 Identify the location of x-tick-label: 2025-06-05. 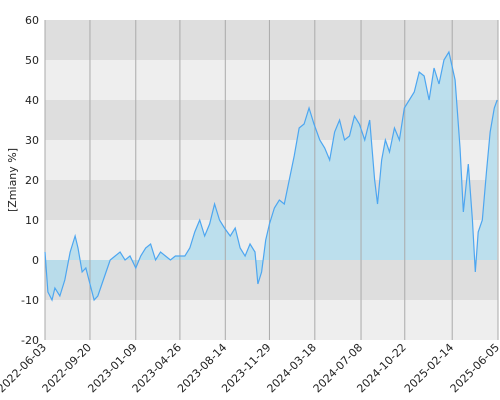
(474, 368).